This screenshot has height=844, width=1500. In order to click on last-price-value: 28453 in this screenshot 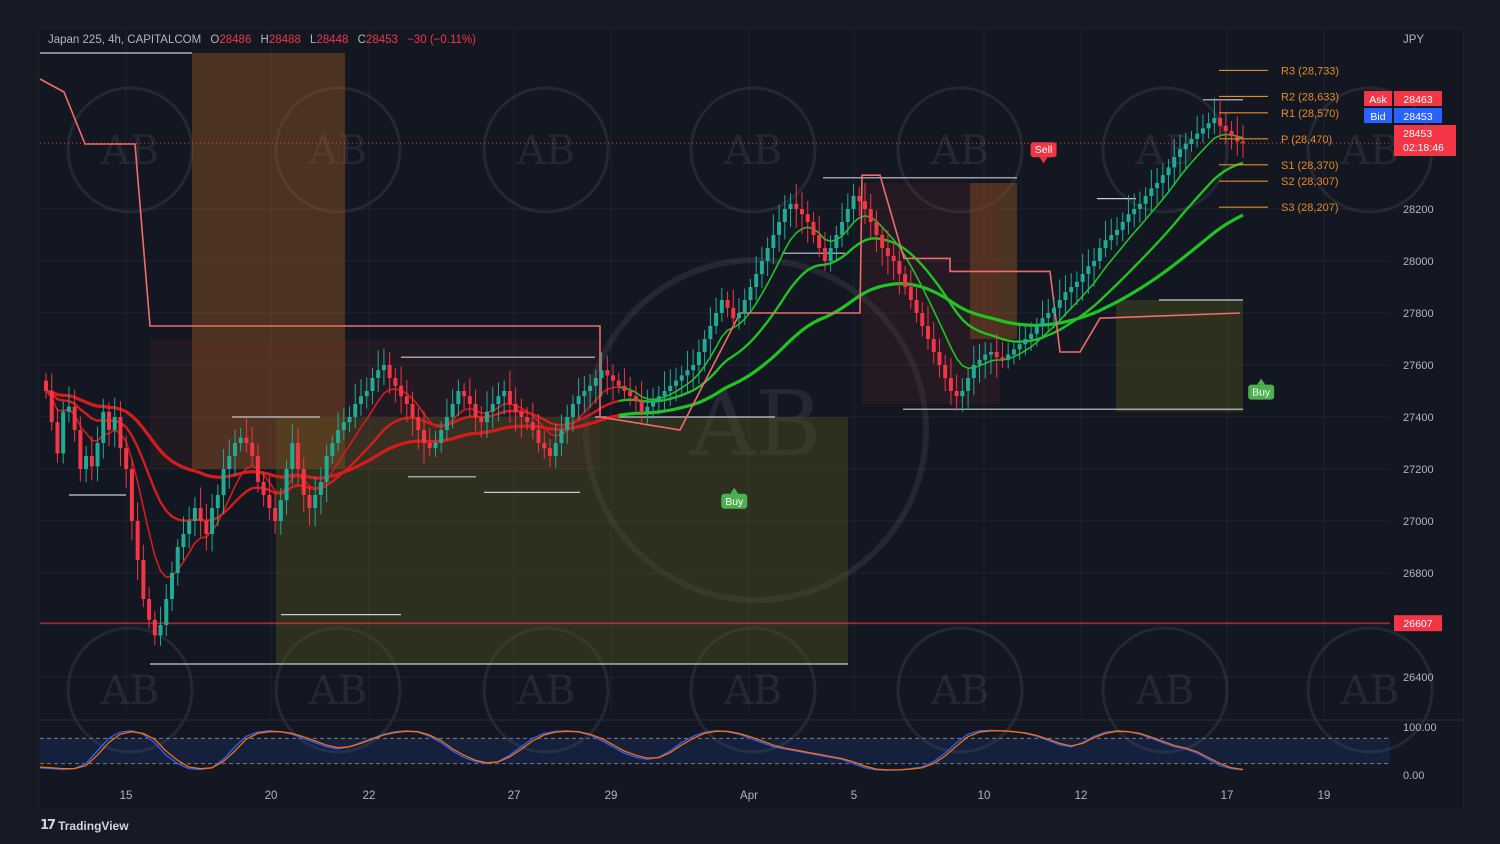, I will do `click(1417, 134)`.